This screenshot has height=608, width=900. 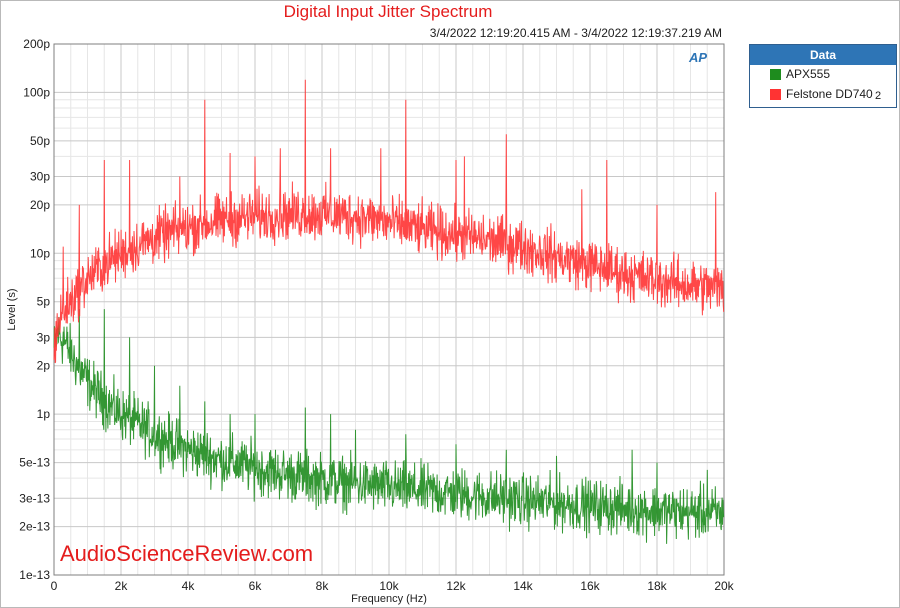 What do you see at coordinates (12, 309) in the screenshot?
I see `y-axis-label: Level (s)` at bounding box center [12, 309].